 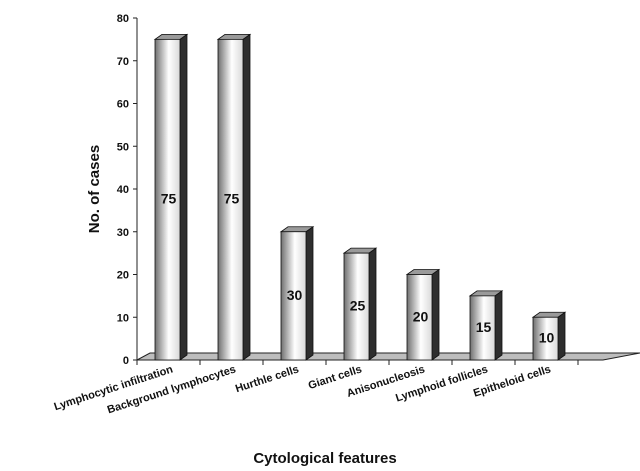 I want to click on bar: 15, so click(x=486, y=325).